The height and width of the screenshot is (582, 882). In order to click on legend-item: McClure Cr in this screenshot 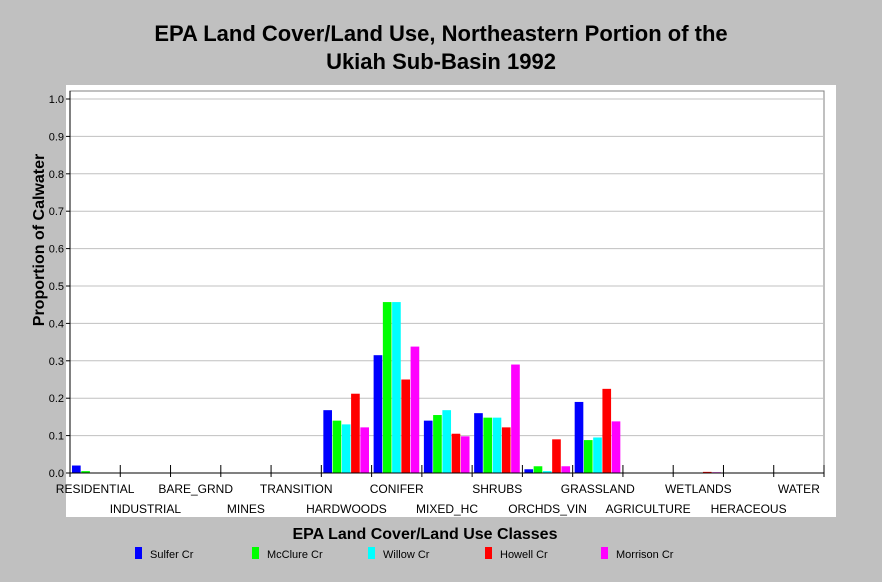, I will do `click(287, 555)`.